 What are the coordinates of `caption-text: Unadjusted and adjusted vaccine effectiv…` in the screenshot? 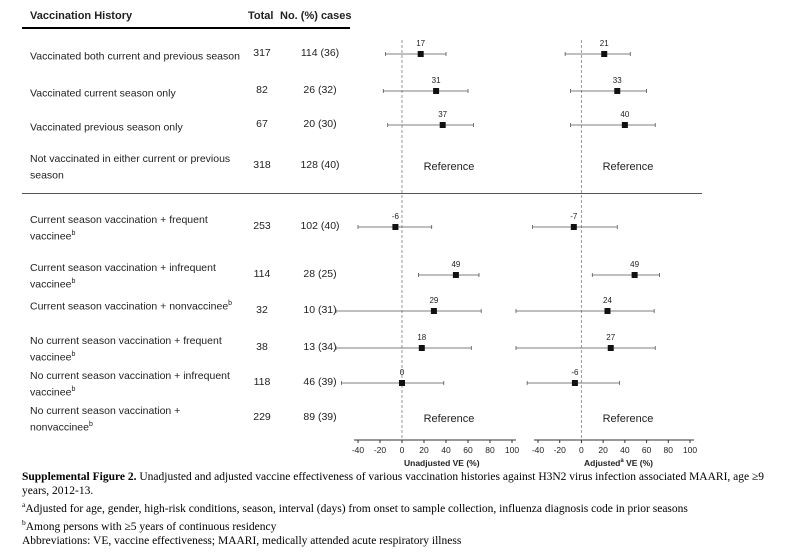 It's located at (393, 484).